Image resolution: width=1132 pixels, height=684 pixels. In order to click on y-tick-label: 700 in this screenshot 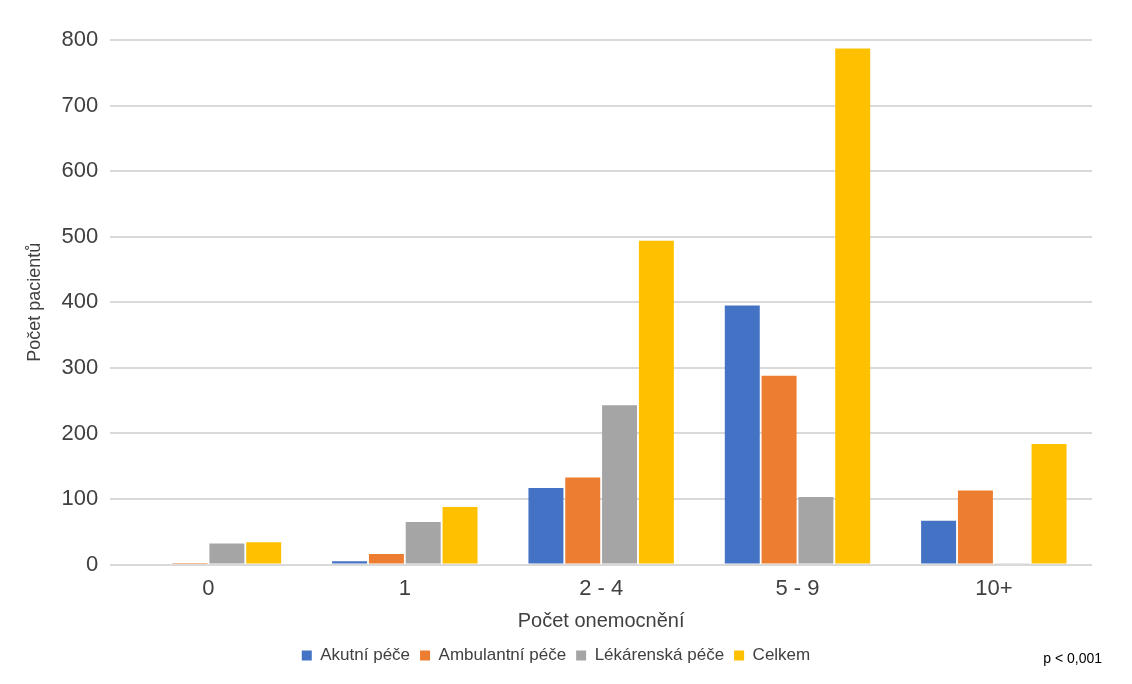, I will do `click(80, 104)`.